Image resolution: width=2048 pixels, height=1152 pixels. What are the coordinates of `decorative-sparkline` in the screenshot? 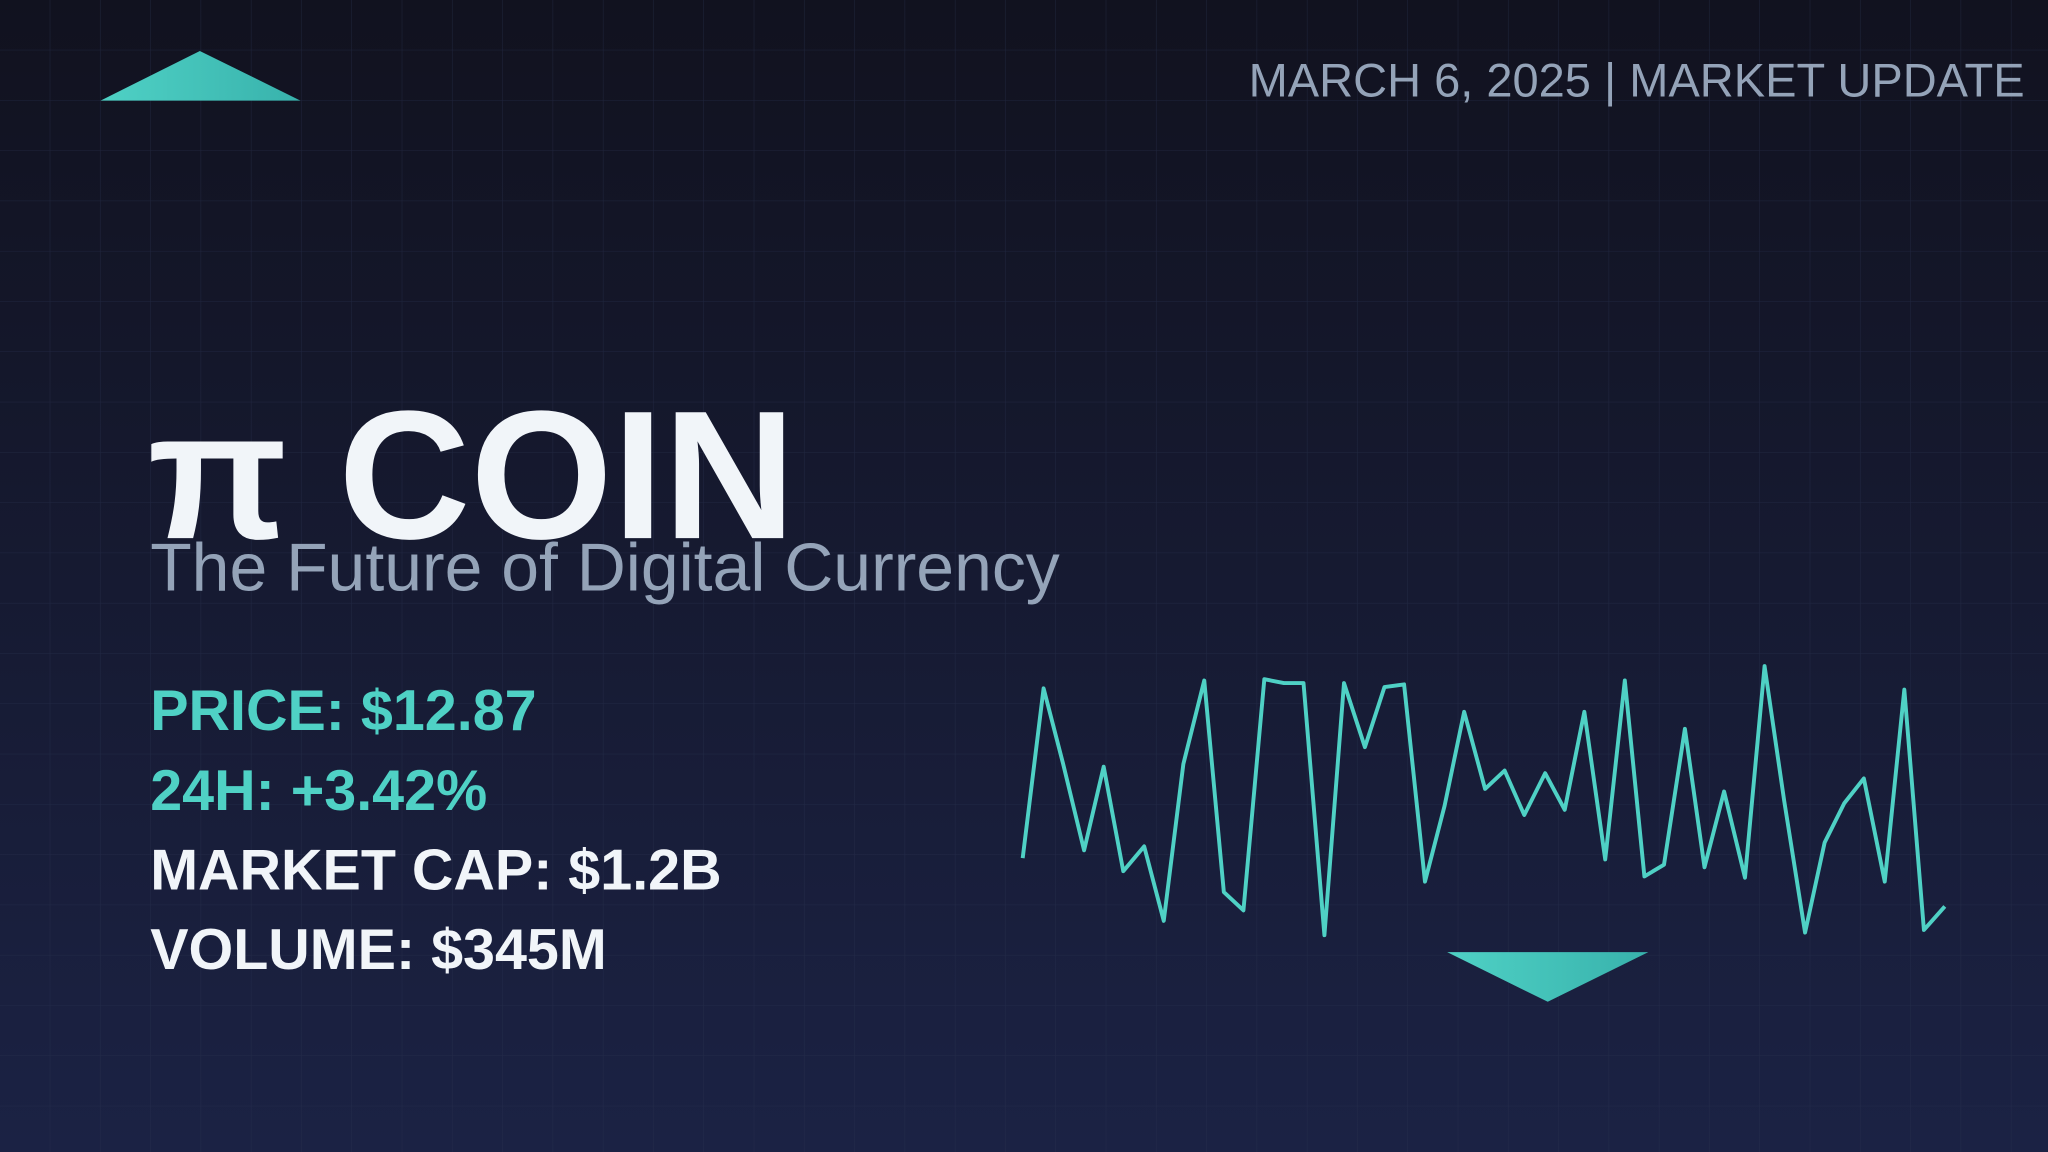 It's located at (1483, 801).